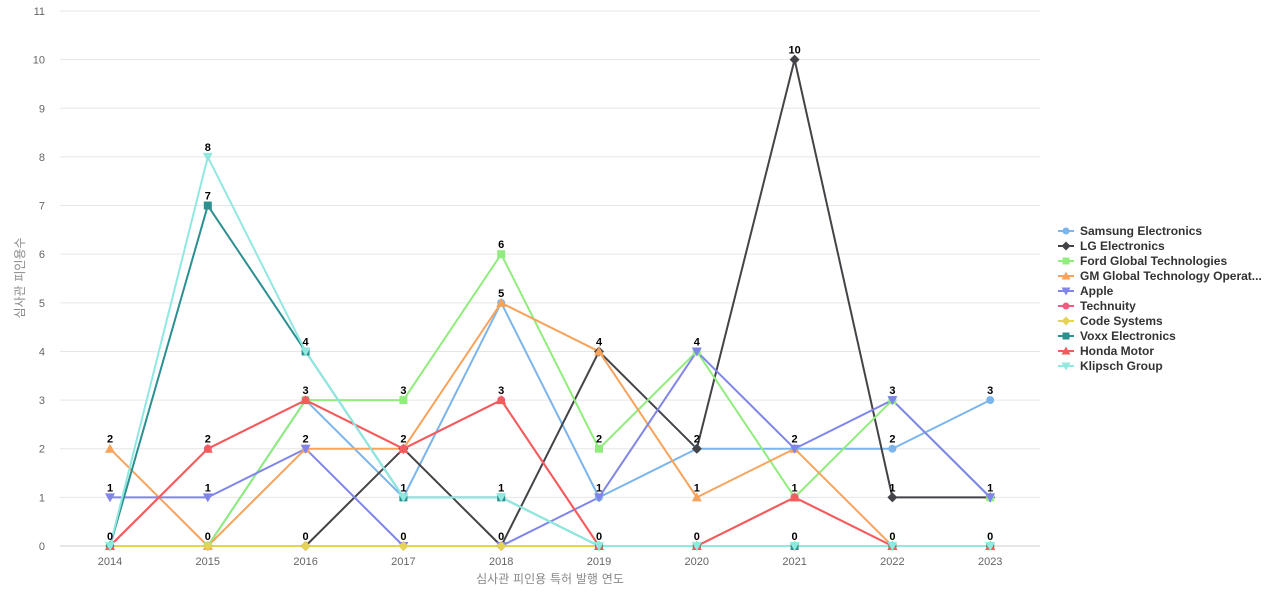 The image size is (1280, 600). Describe the element at coordinates (1108, 305) in the screenshot. I see `legend-label: Technuity` at that location.